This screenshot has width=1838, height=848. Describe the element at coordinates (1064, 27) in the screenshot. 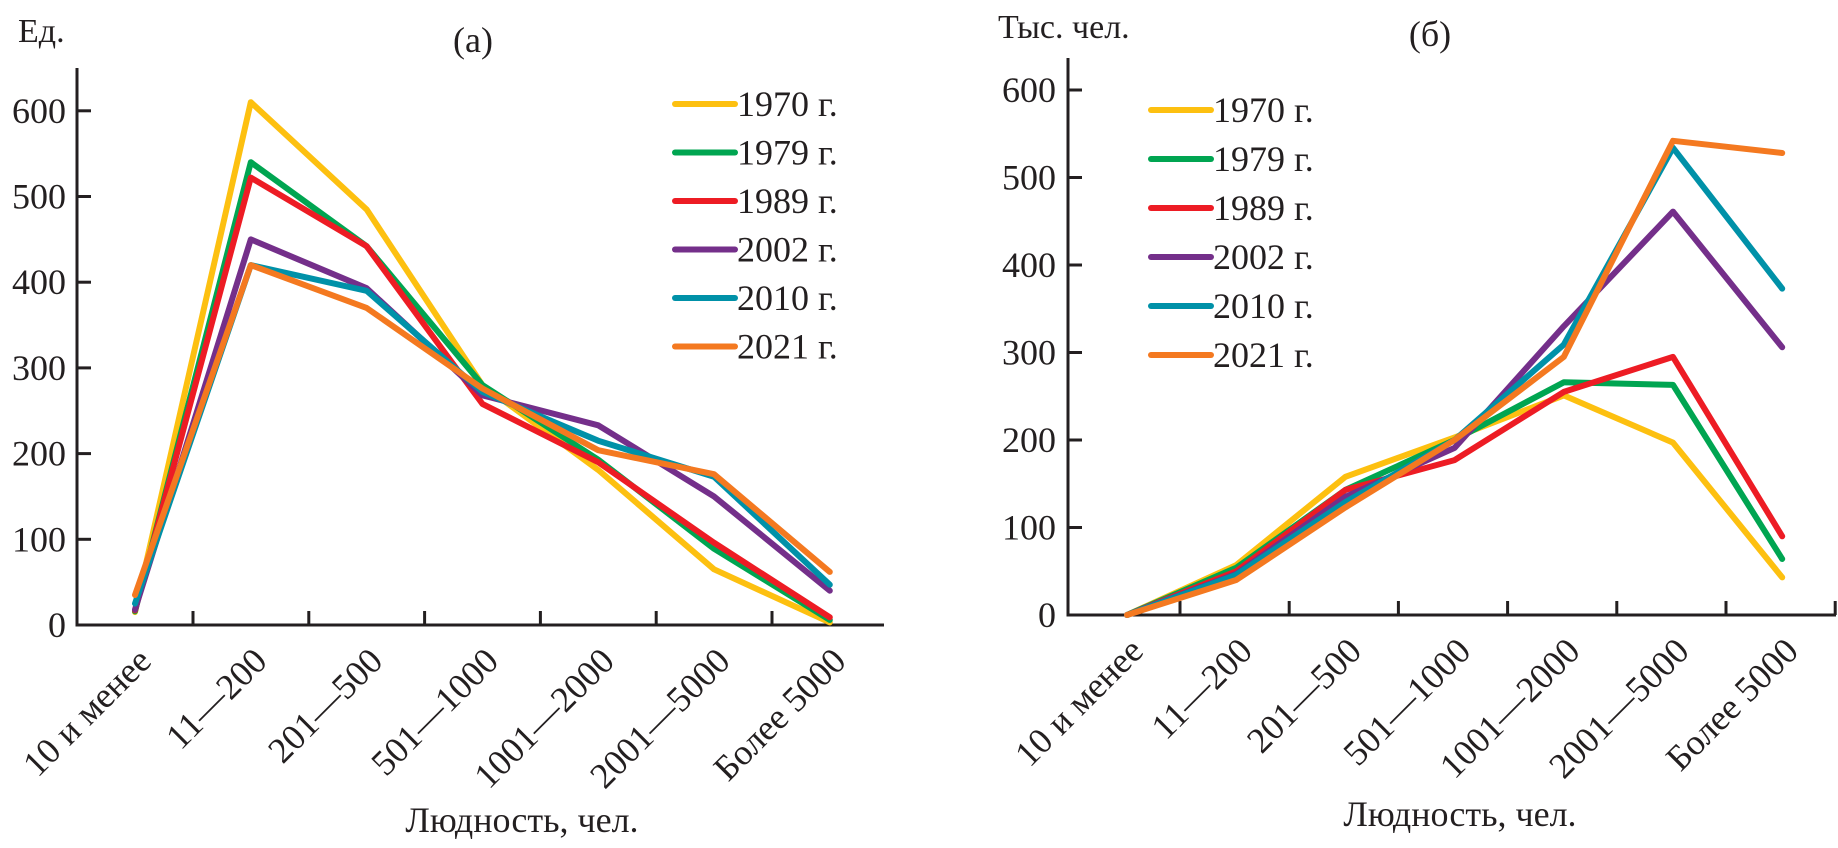

I see `y-axis-unit-label: Тыс. чел.` at that location.